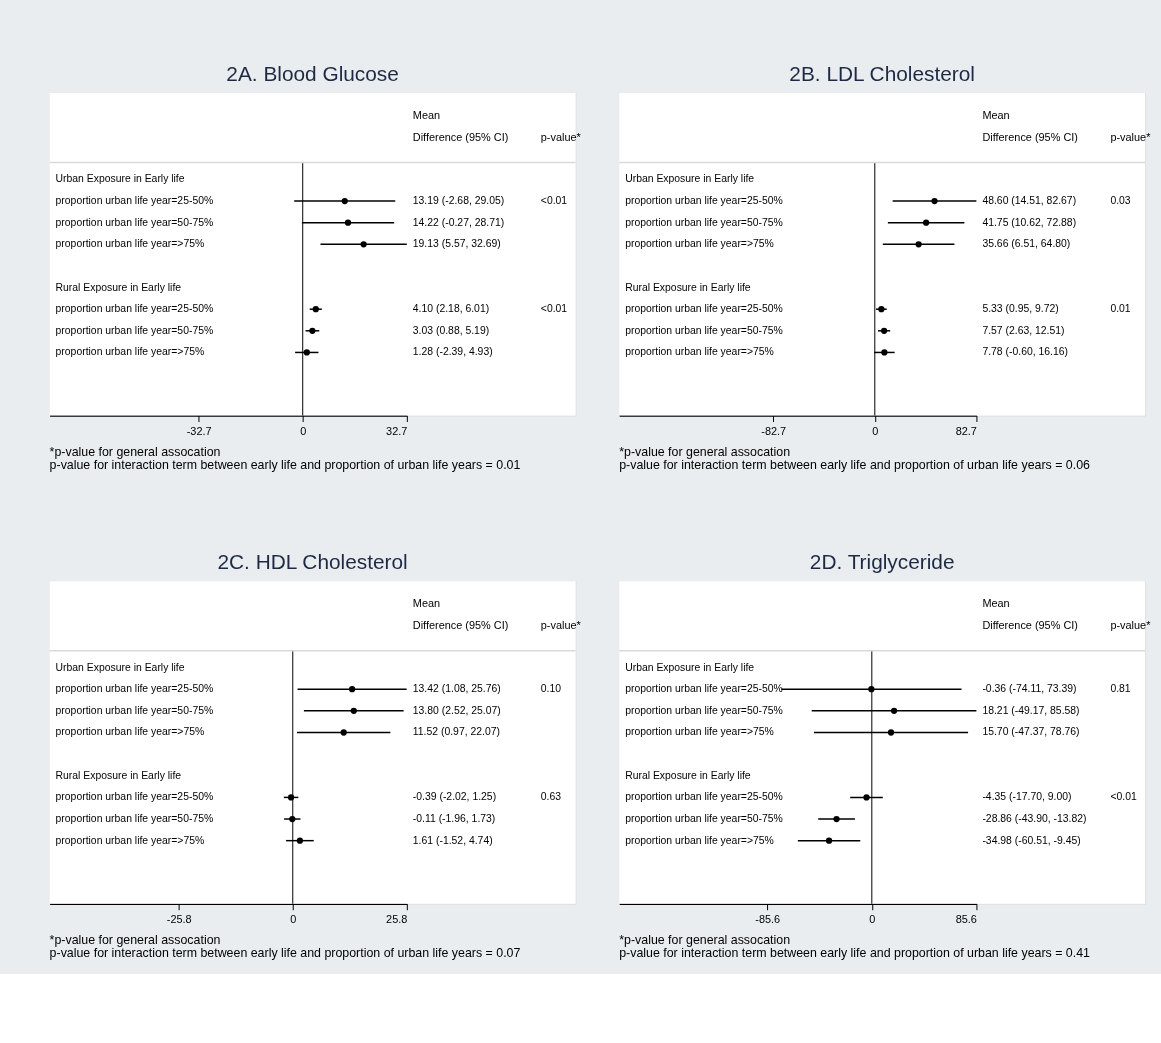  I want to click on x-tick-label: 82.7, so click(966, 430).